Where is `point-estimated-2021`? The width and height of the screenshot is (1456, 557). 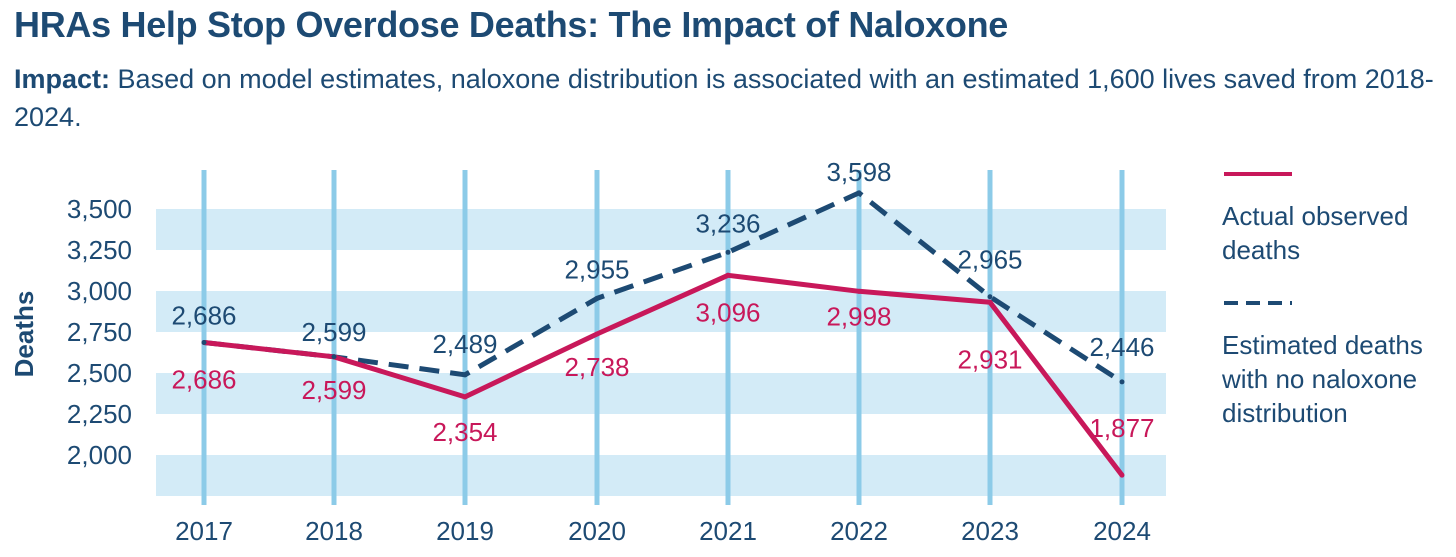 point-estimated-2021 is located at coordinates (728, 252).